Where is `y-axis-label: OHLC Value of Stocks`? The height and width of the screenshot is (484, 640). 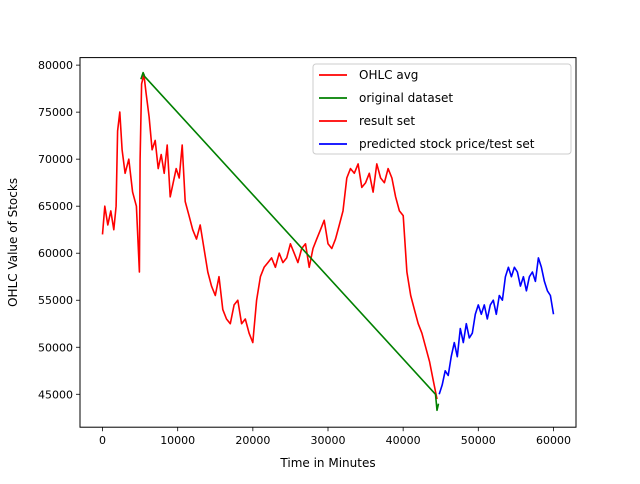
y-axis-label: OHLC Value of Stocks is located at coordinates (13, 242).